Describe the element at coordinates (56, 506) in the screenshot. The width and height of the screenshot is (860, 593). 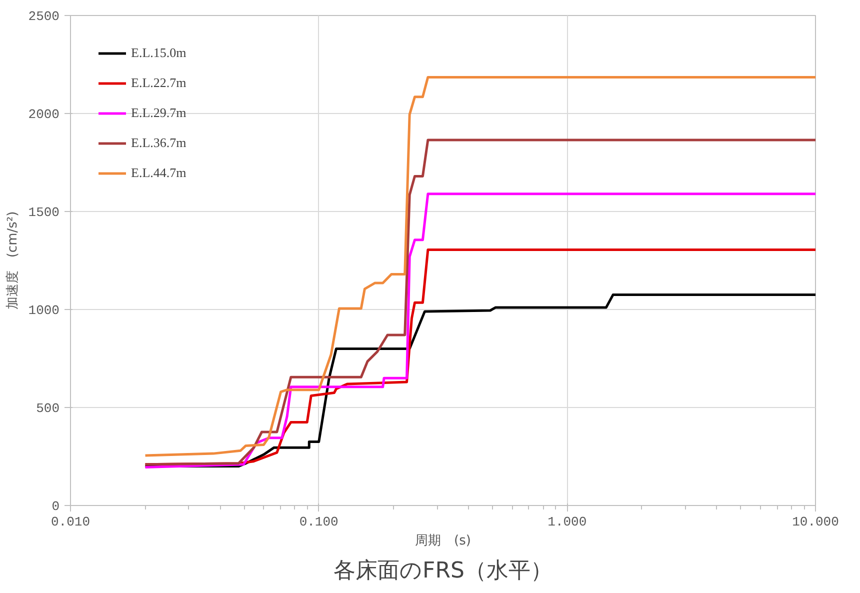
I see `y-tick-label: 0` at that location.